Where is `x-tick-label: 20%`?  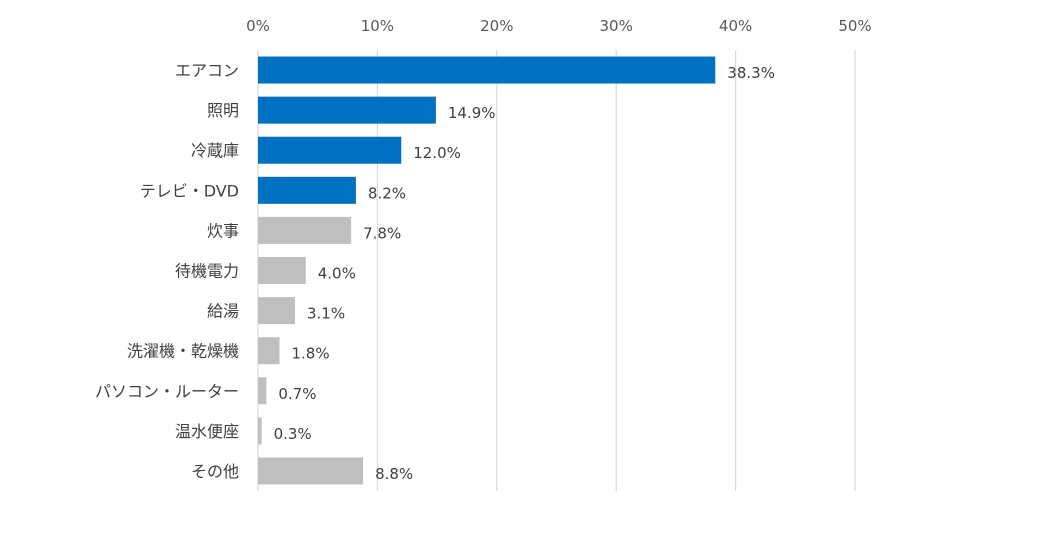 x-tick-label: 20% is located at coordinates (496, 26).